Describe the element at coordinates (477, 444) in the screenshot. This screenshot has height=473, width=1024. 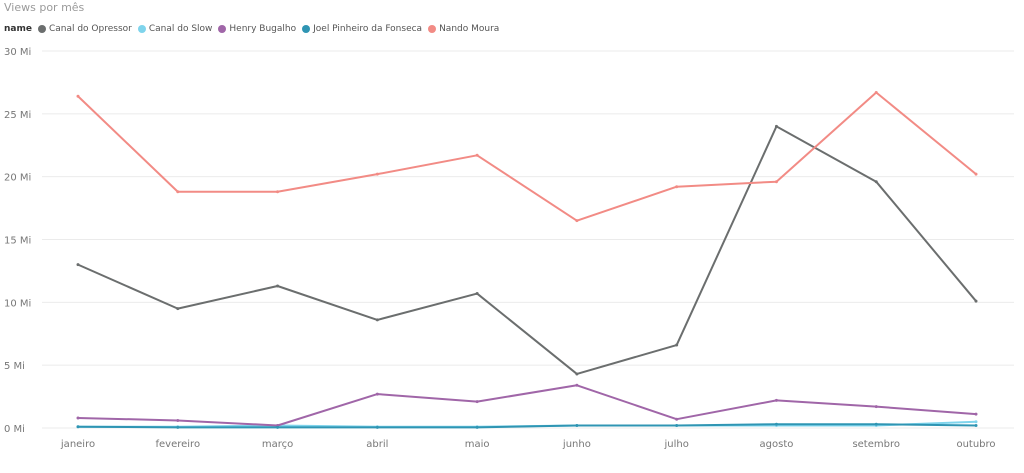
I see `x-tick-label: maio` at that location.